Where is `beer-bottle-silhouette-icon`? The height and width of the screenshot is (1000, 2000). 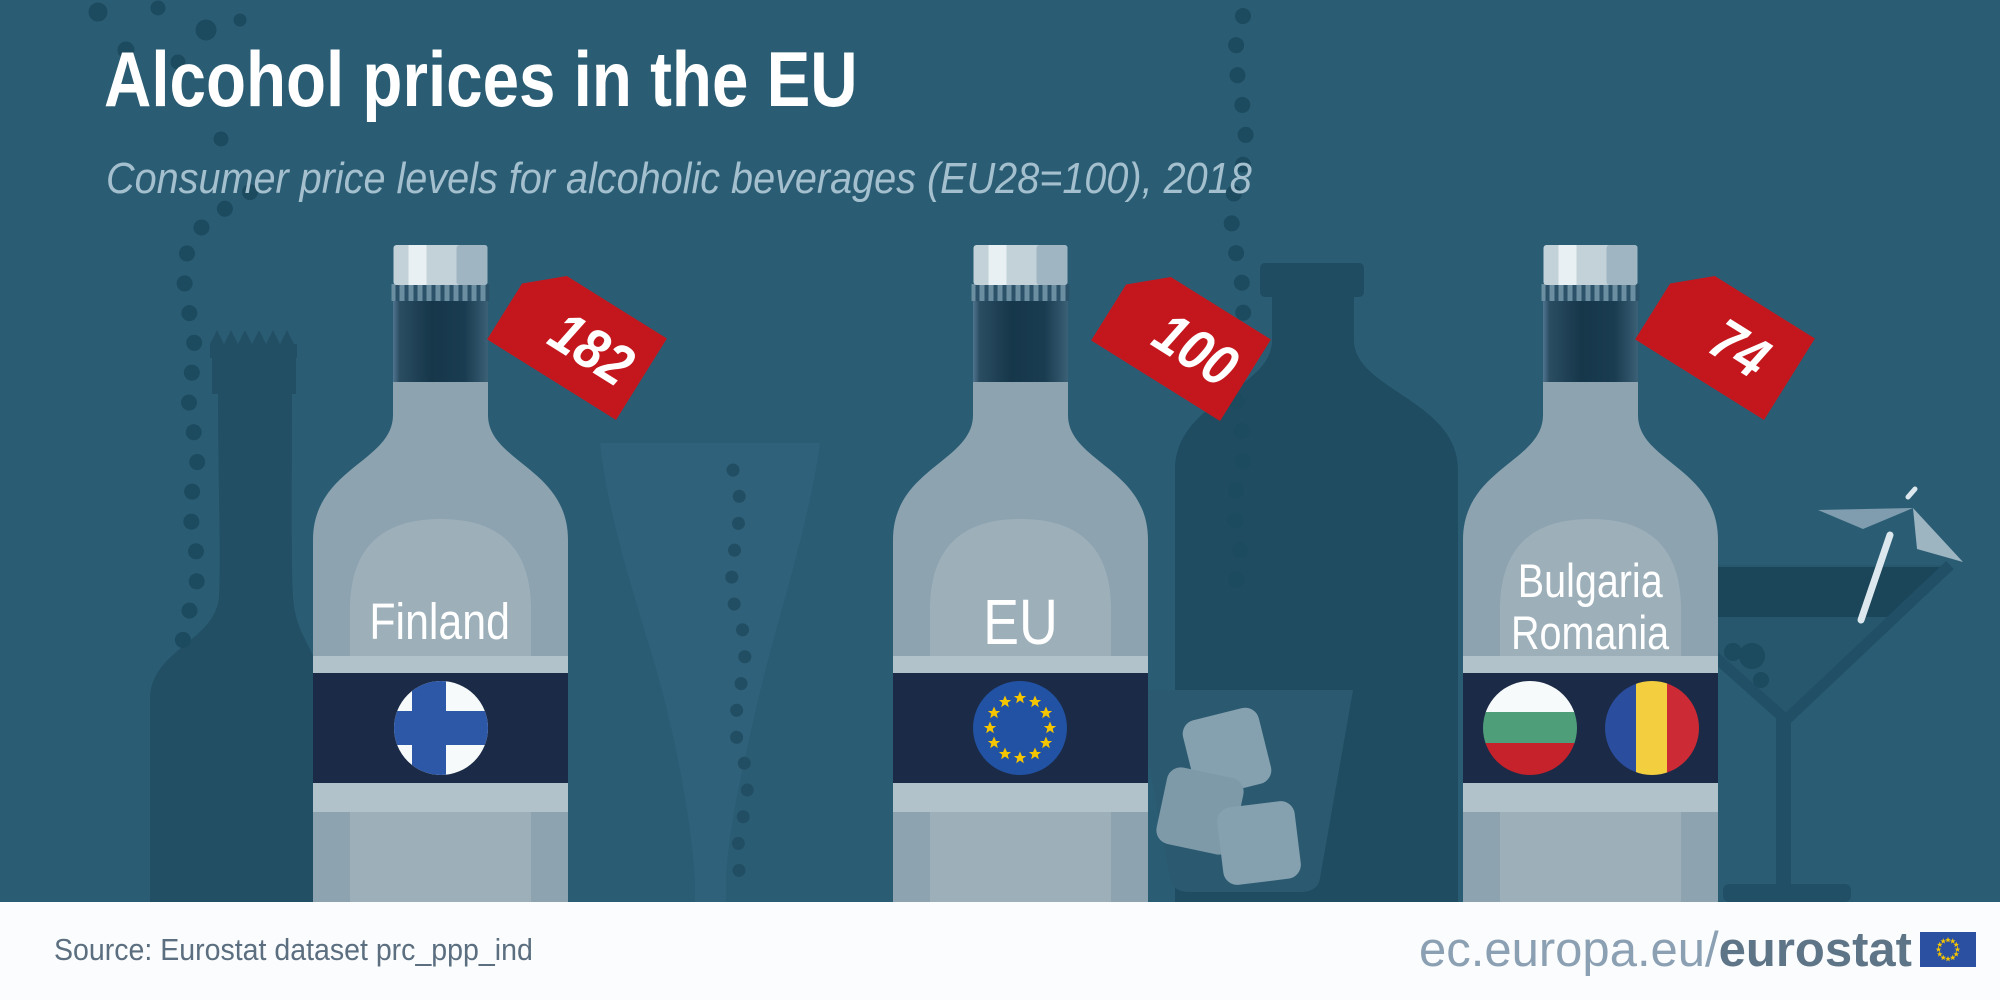
beer-bottle-silhouette-icon is located at coordinates (236, 616).